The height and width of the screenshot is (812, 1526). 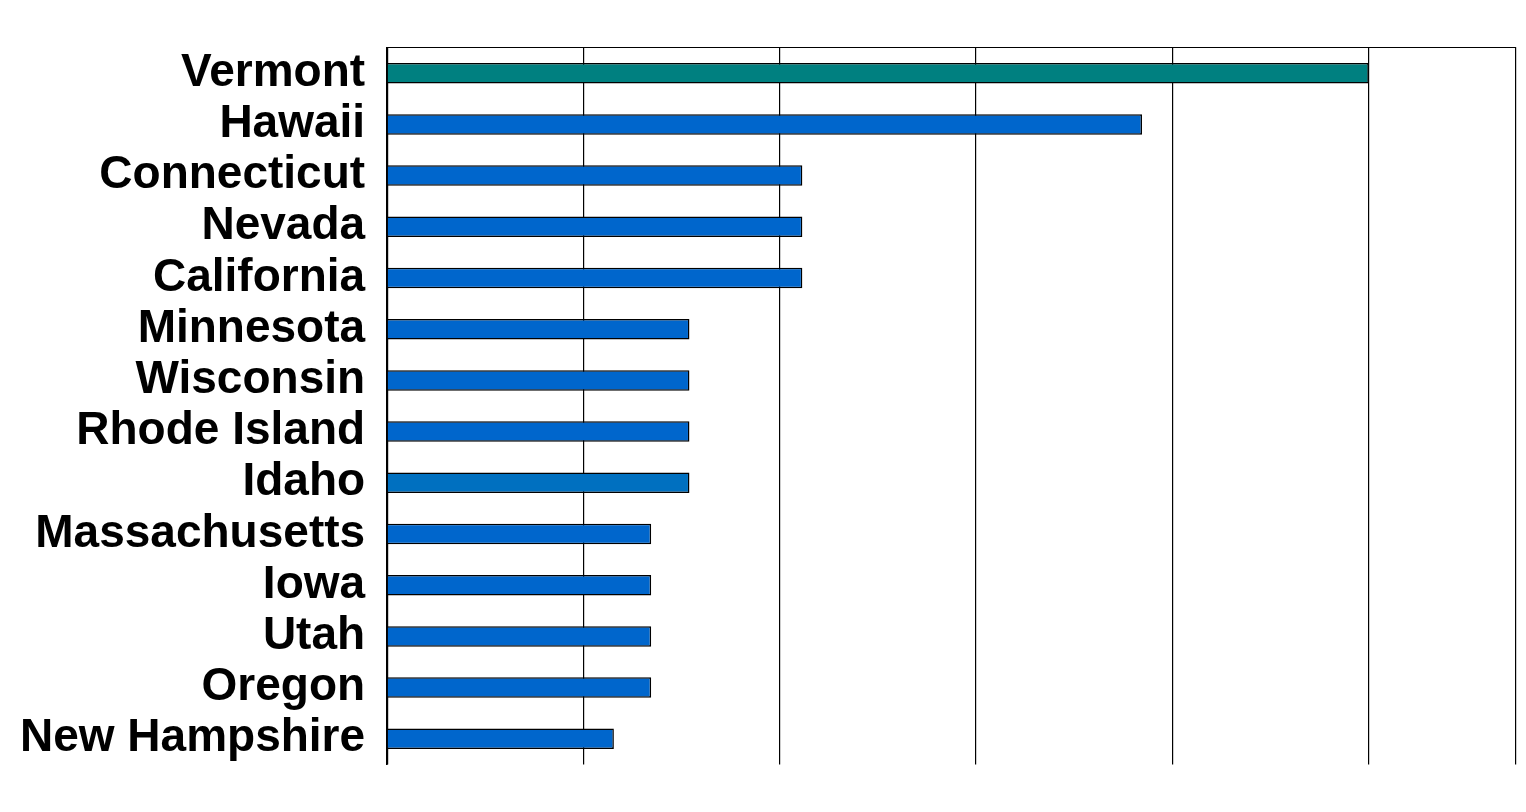 What do you see at coordinates (283, 223) in the screenshot?
I see `y-tick-label: Nevada` at bounding box center [283, 223].